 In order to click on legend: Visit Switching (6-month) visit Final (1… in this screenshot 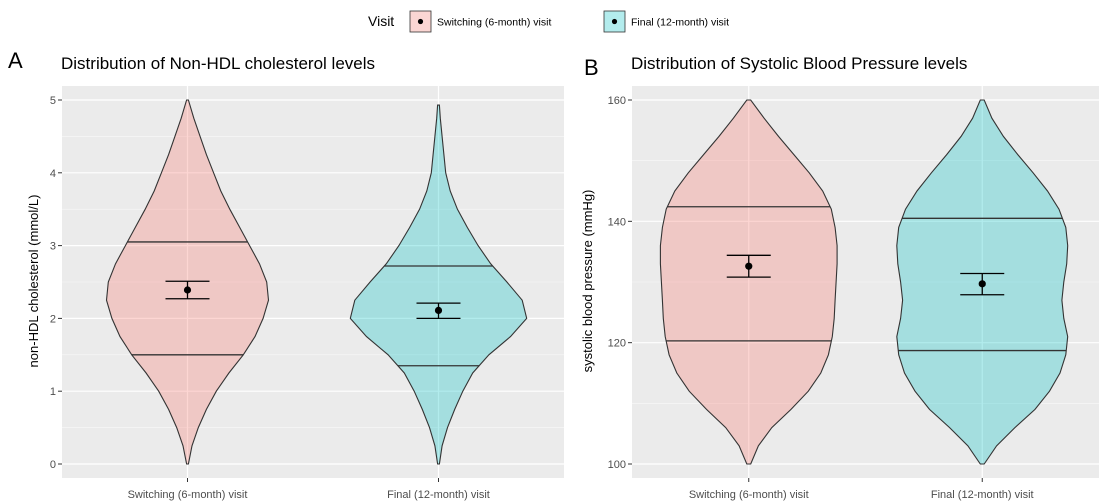, I will do `click(548, 21)`.